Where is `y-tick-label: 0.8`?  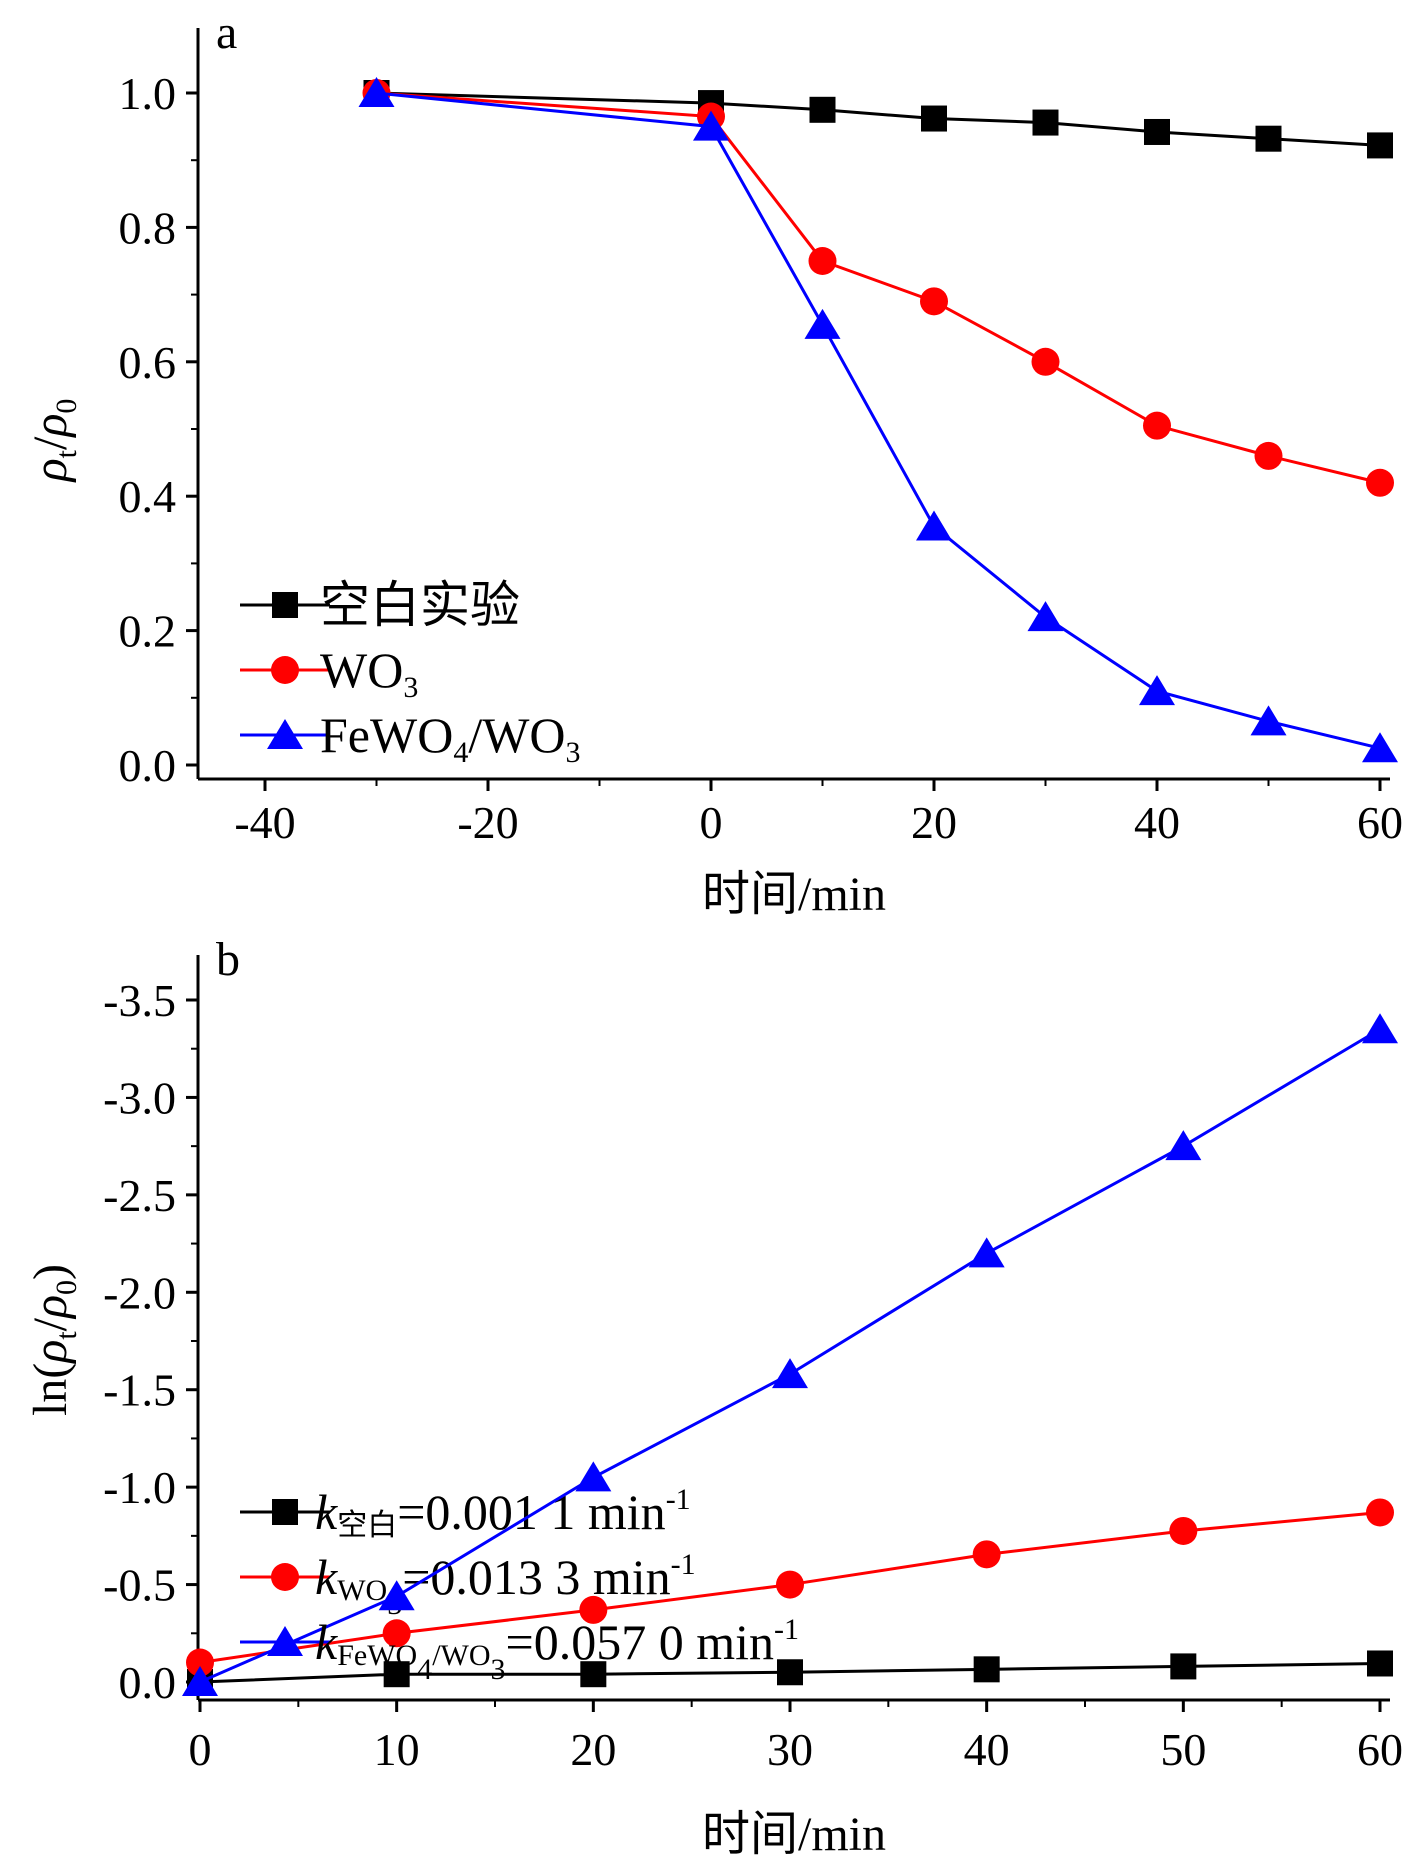 y-tick-label: 0.8 is located at coordinates (148, 227).